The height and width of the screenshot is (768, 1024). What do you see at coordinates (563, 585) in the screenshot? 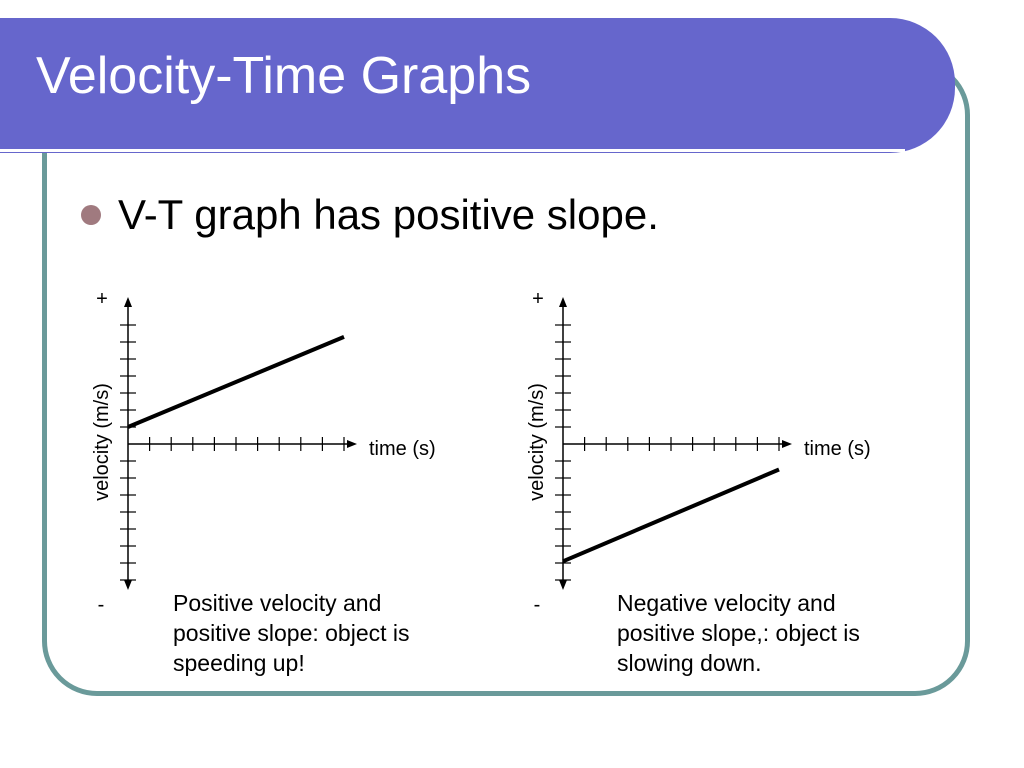
I see `chart-2-y-arrow-down` at bounding box center [563, 585].